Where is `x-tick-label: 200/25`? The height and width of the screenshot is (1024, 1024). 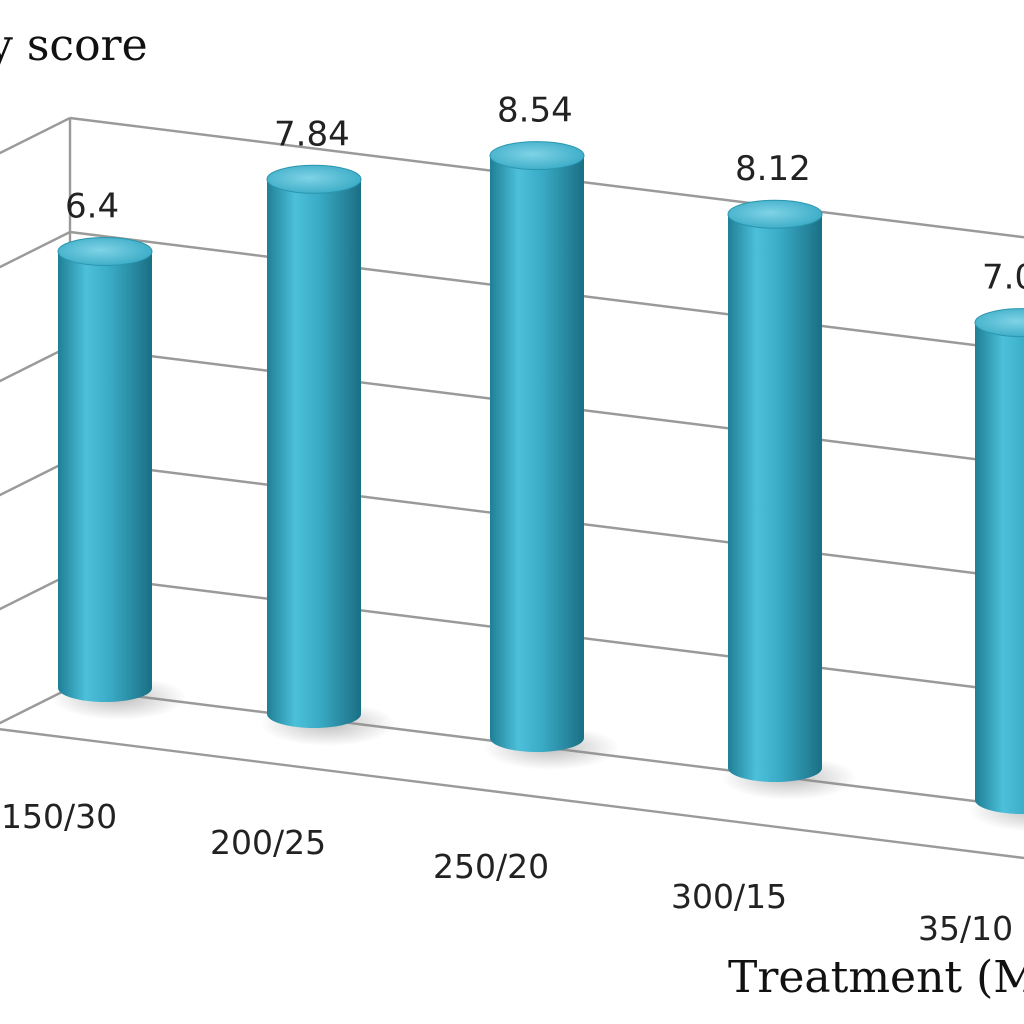 x-tick-label: 200/25 is located at coordinates (268, 842).